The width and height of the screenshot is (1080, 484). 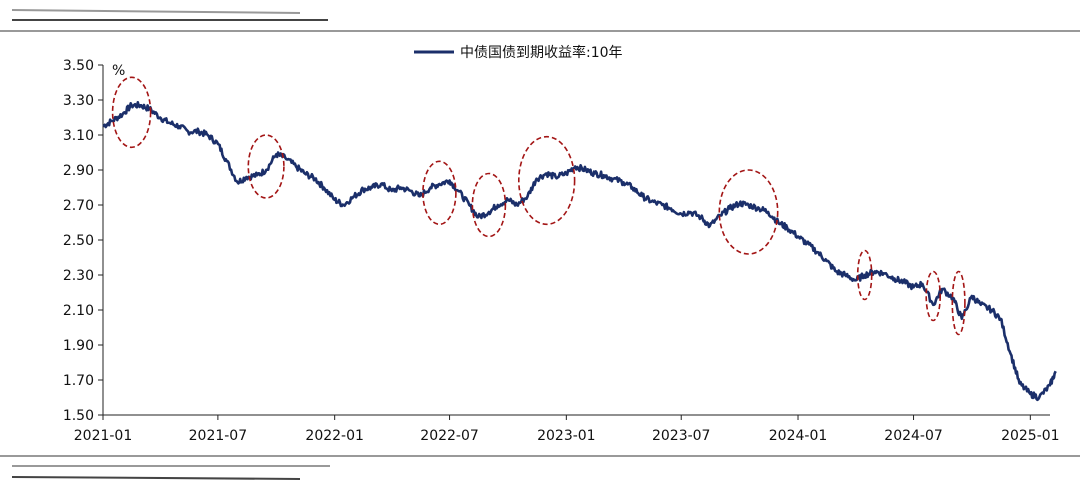 What do you see at coordinates (170, 472) in the screenshot?
I see `footer-decoration` at bounding box center [170, 472].